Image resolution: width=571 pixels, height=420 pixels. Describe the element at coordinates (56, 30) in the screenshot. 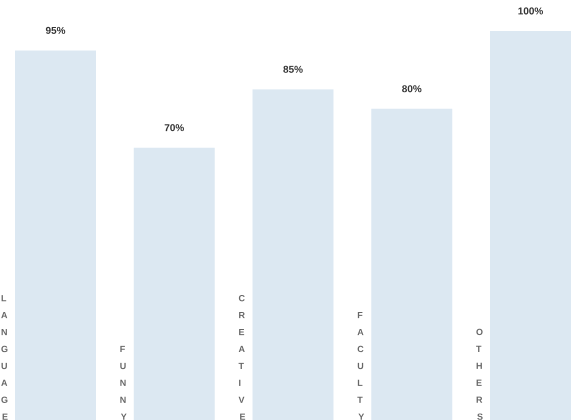

I see `data-label: 95%` at that location.